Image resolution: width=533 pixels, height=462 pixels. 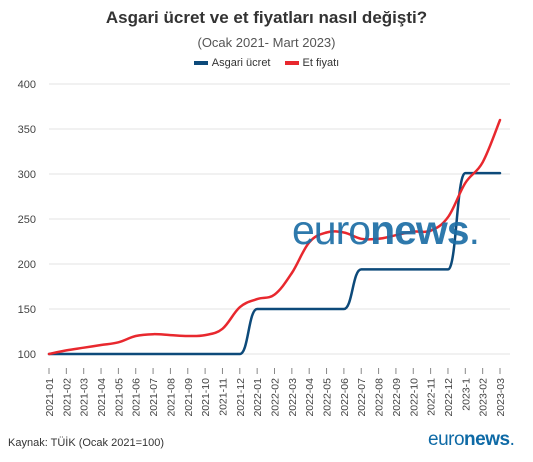 I want to click on watermark-logo: euronews., so click(x=386, y=230).